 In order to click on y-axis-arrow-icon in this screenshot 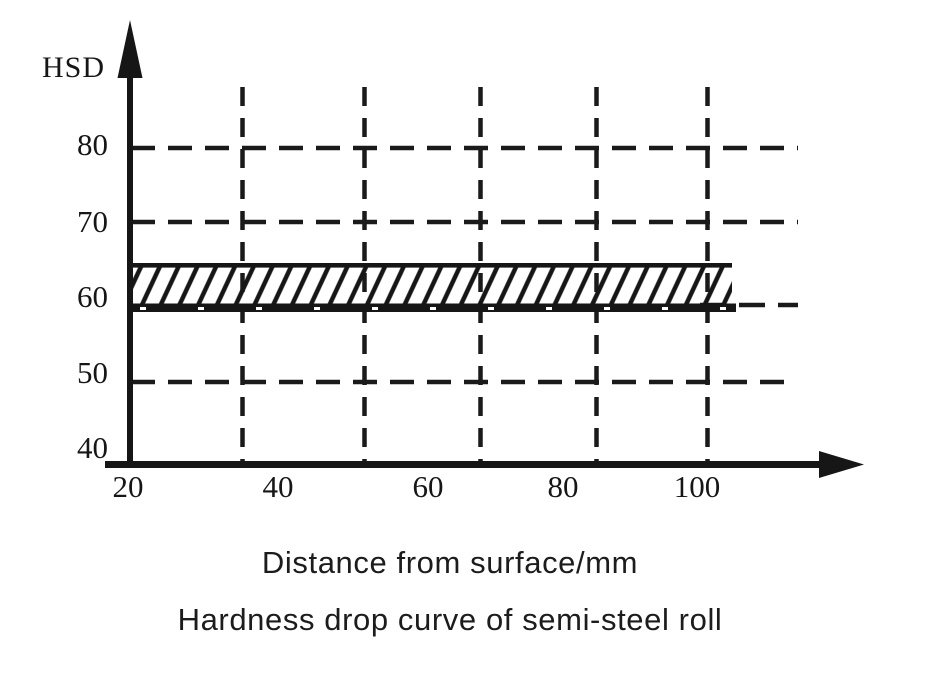, I will do `click(130, 49)`.